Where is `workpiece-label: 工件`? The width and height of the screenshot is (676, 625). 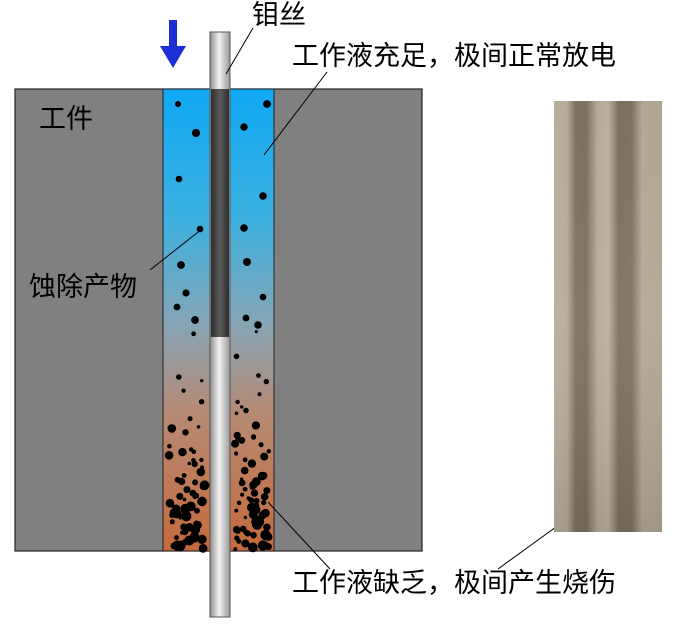 workpiece-label: 工件 is located at coordinates (66, 119).